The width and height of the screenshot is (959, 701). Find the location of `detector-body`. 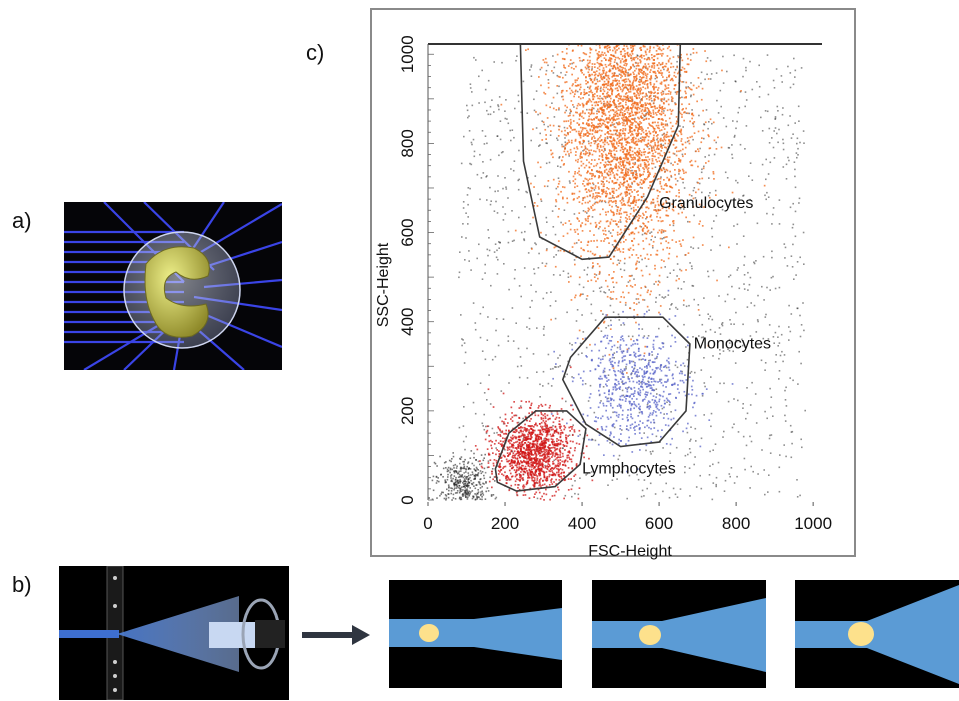

detector-body is located at coordinates (270, 634).